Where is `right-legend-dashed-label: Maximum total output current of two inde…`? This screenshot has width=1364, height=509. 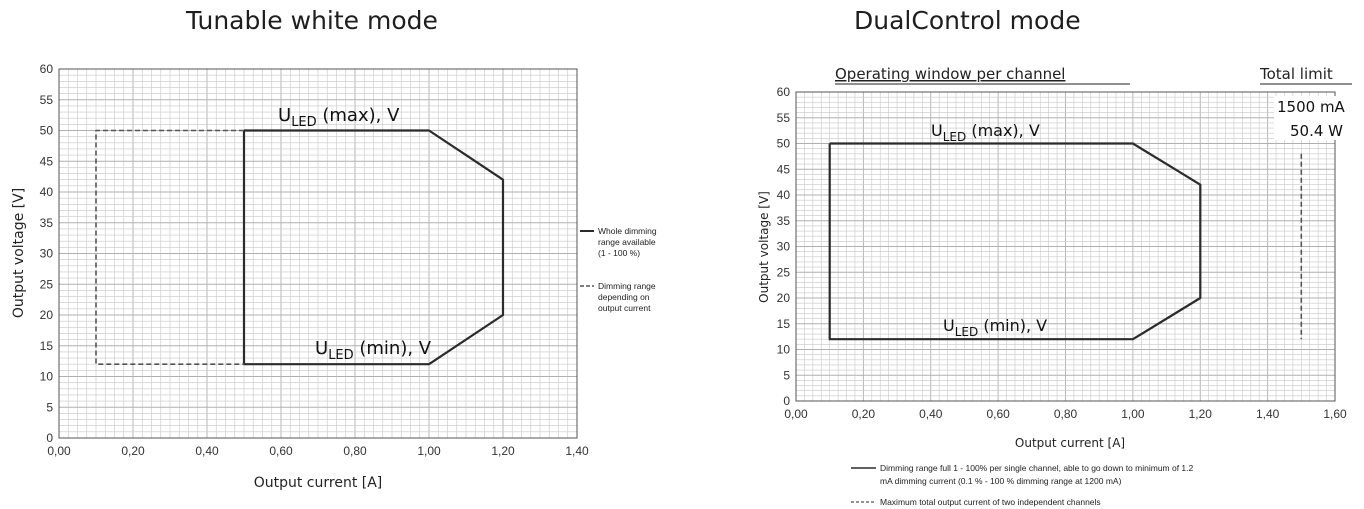
right-legend-dashed-label: Maximum total output current of two inde… is located at coordinates (990, 502).